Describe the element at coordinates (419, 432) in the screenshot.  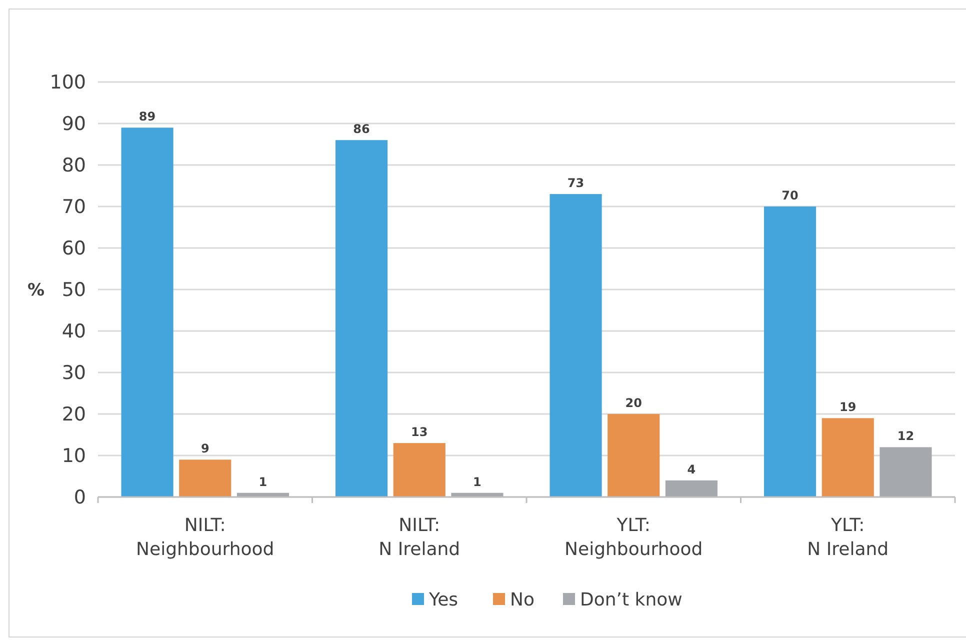
I see `data-label: 13` at that location.